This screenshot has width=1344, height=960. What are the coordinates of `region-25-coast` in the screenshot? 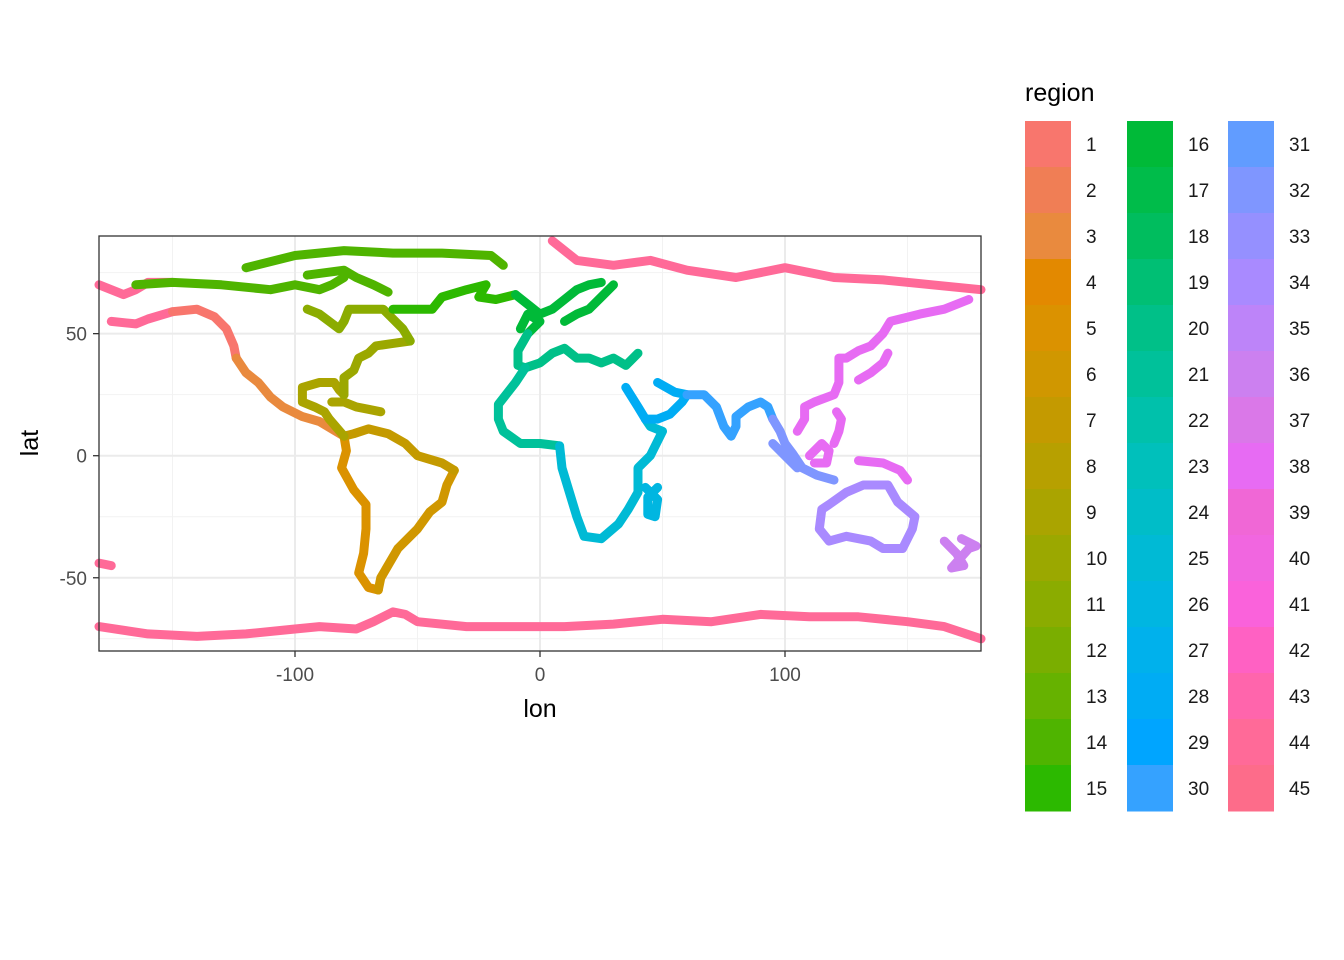 It's located at (611, 479).